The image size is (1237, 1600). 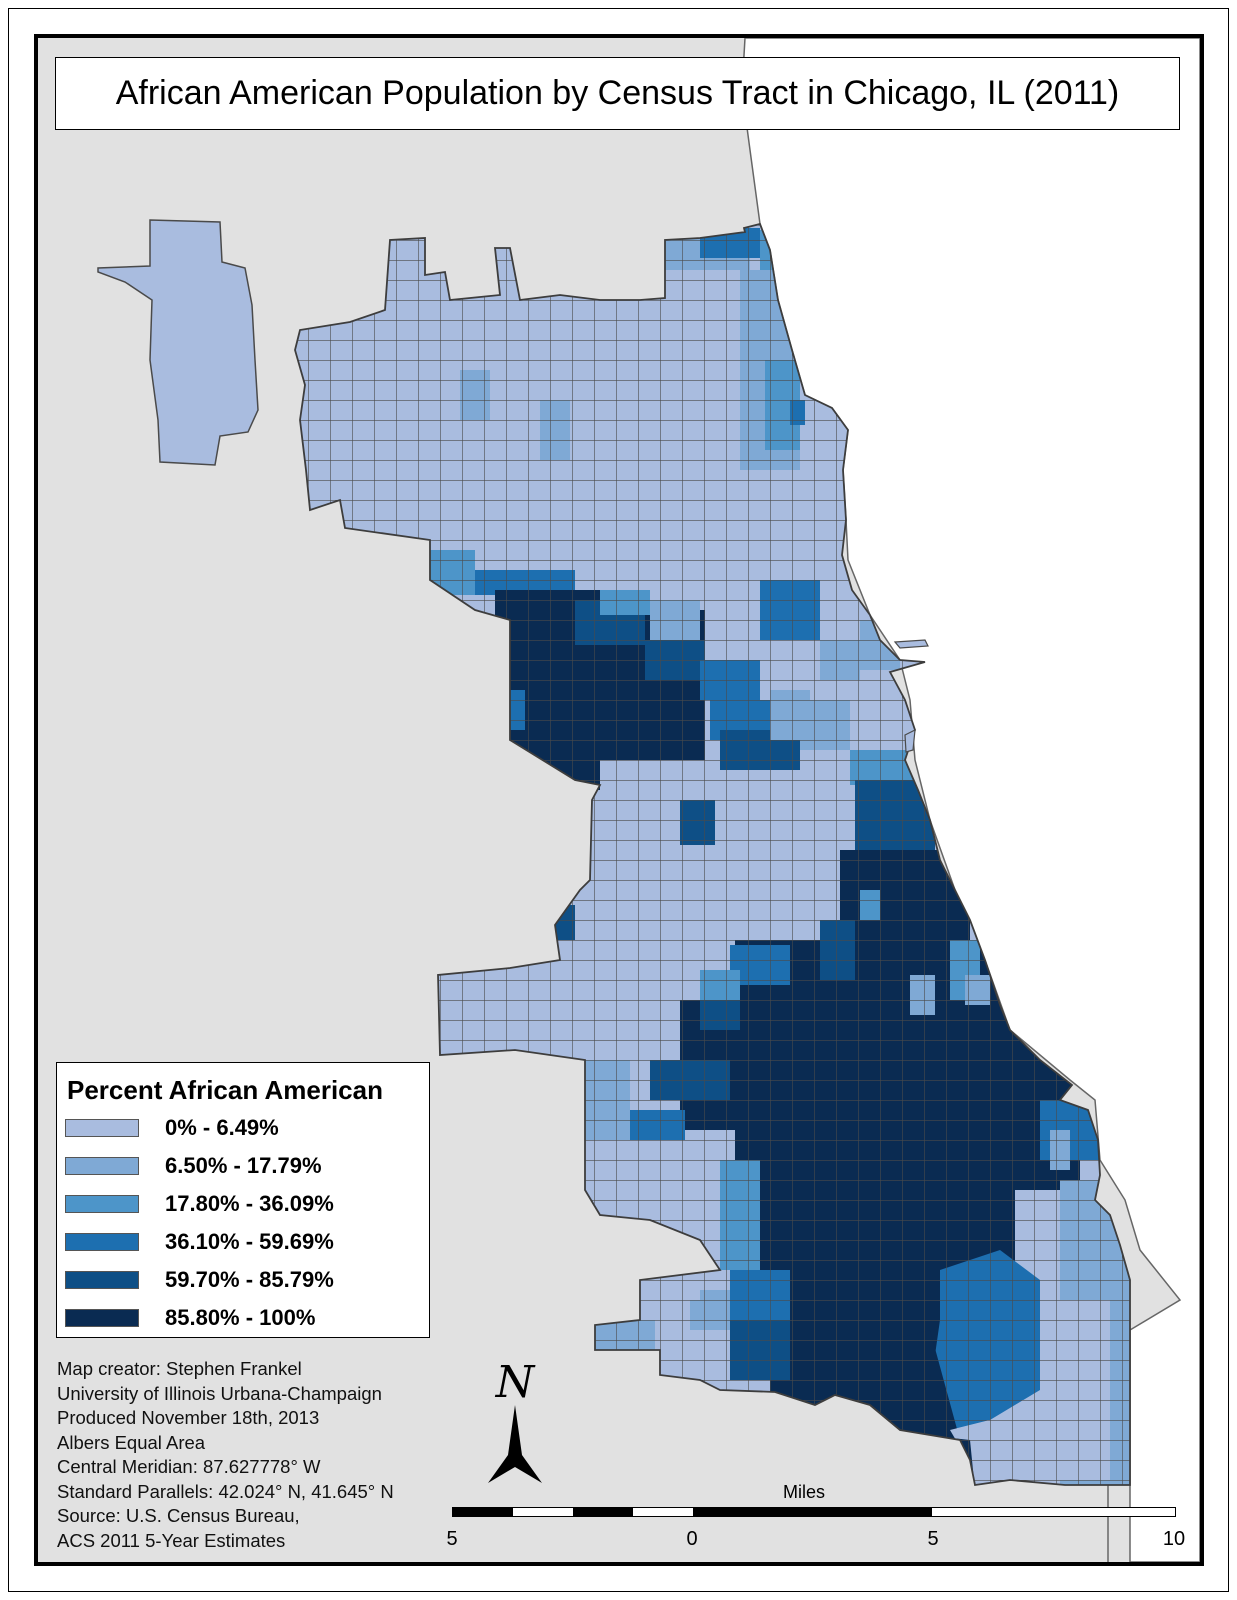 I want to click on legend-label: 36.10% - 59.69%, so click(x=249, y=1241).